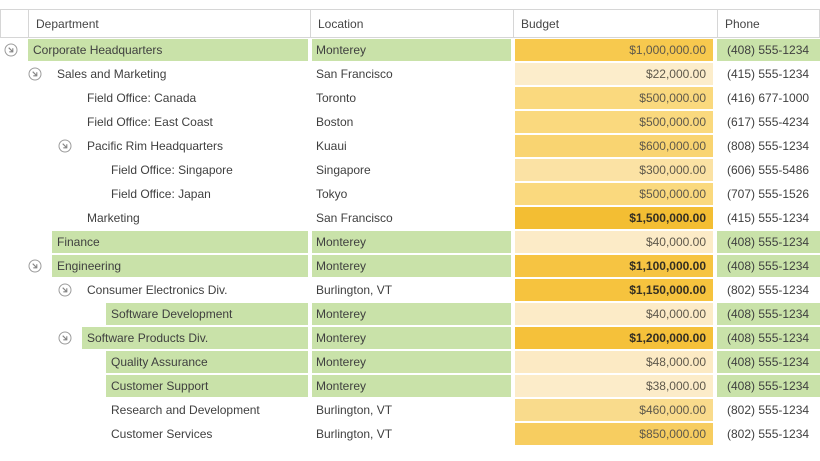 The height and width of the screenshot is (461, 820). I want to click on department-cell: Pacific Rim Headquarters, so click(155, 146).